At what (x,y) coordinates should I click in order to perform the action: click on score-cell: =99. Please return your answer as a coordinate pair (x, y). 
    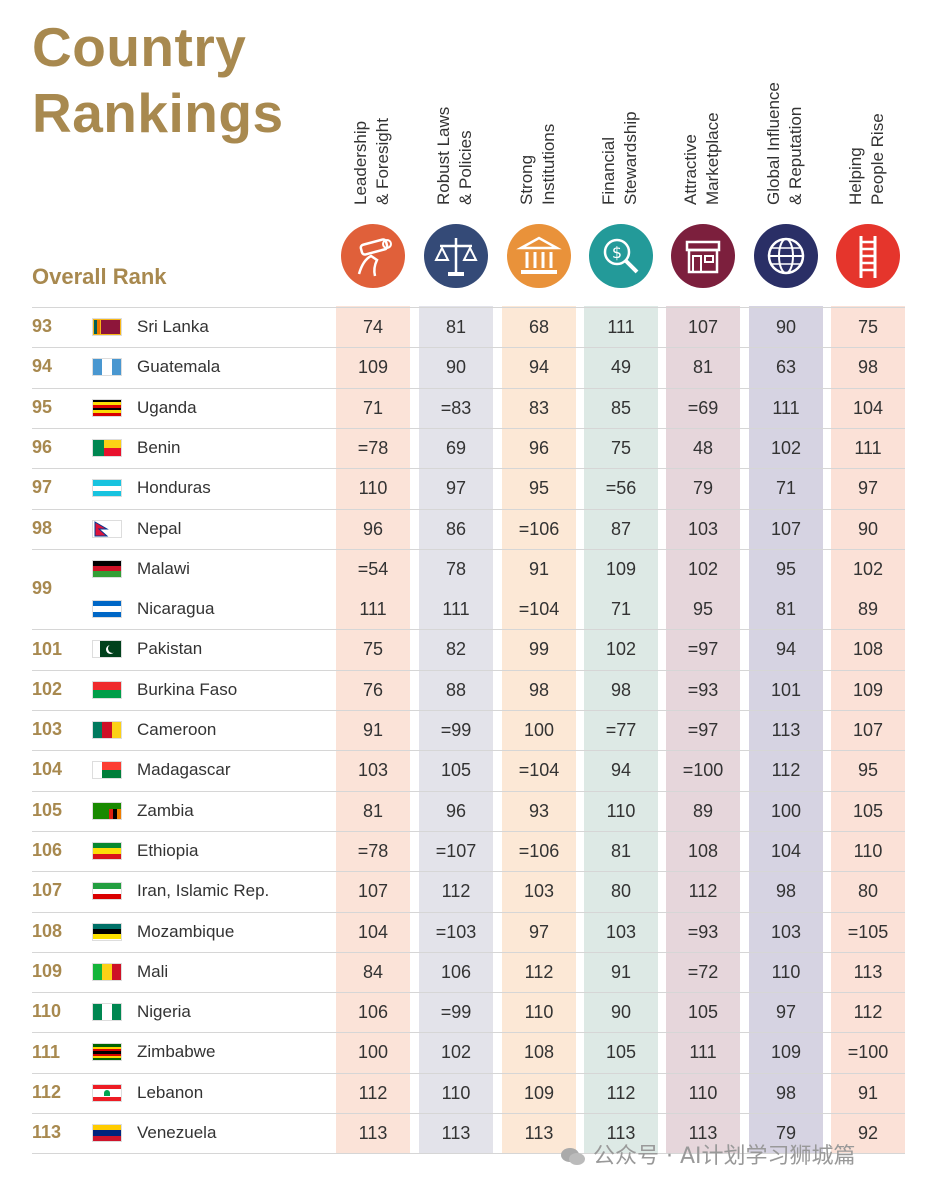
    Looking at the image, I should click on (456, 1012).